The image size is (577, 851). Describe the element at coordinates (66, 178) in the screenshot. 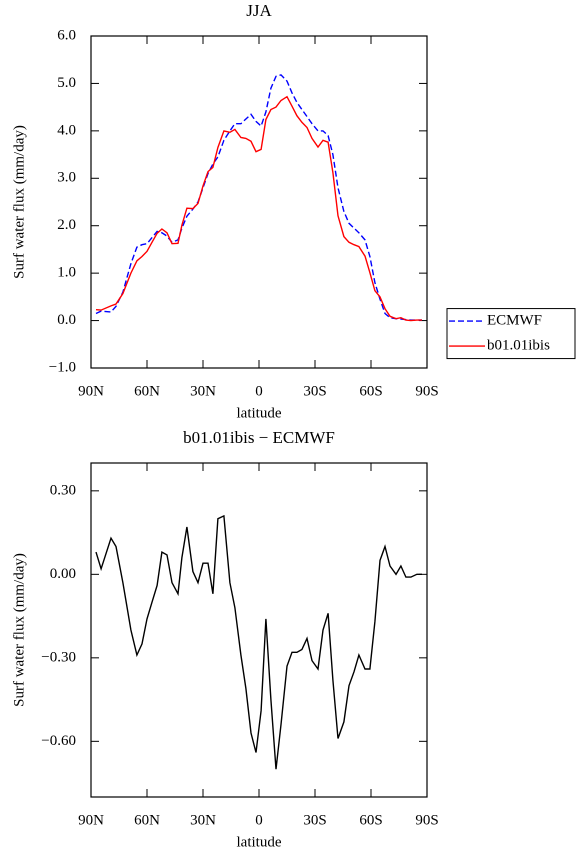

I see `y-tick-label: 3.0` at that location.